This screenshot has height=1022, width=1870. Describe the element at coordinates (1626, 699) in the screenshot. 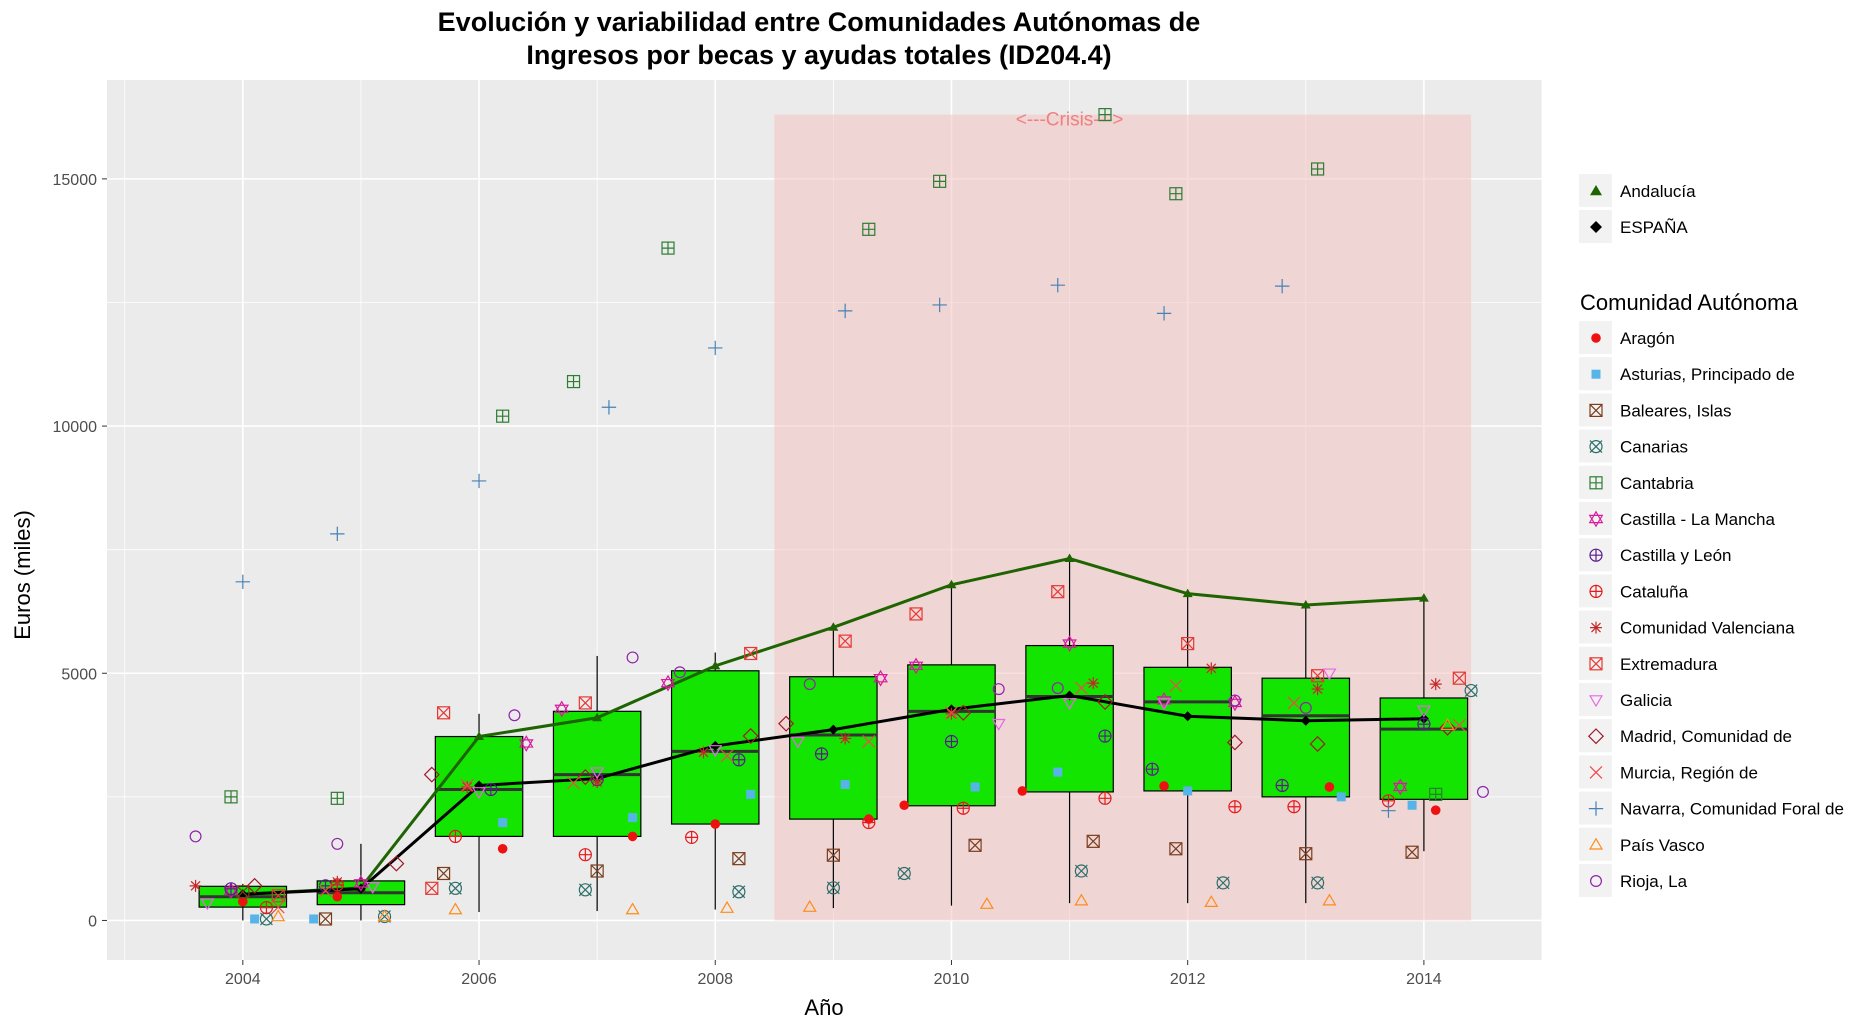

I see `legend-item: Galicia` at that location.